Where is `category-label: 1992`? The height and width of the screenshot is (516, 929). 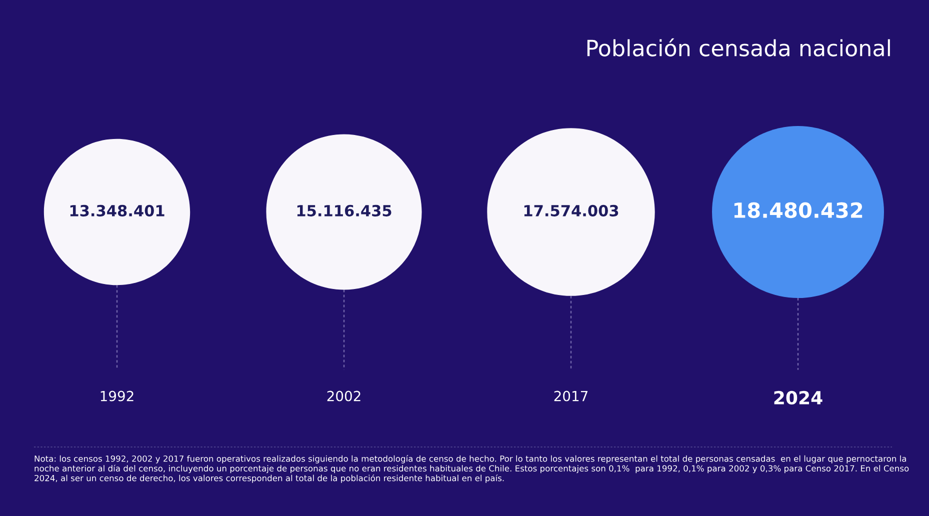 category-label: 1992 is located at coordinates (117, 396).